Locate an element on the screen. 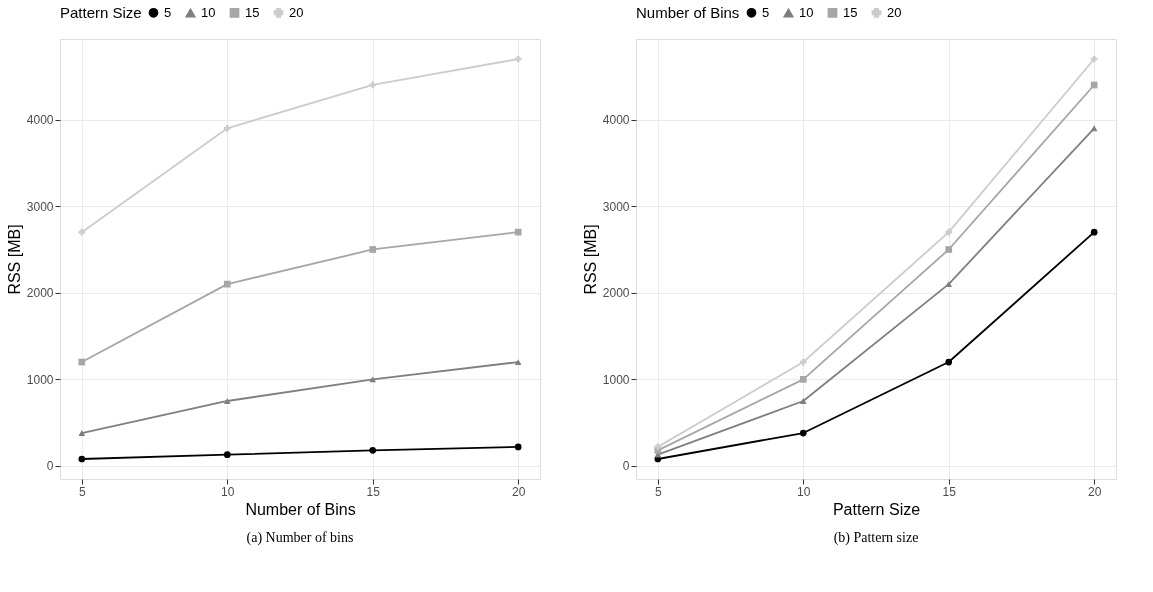  x-axis-title: Number of Bins is located at coordinates (300, 509).